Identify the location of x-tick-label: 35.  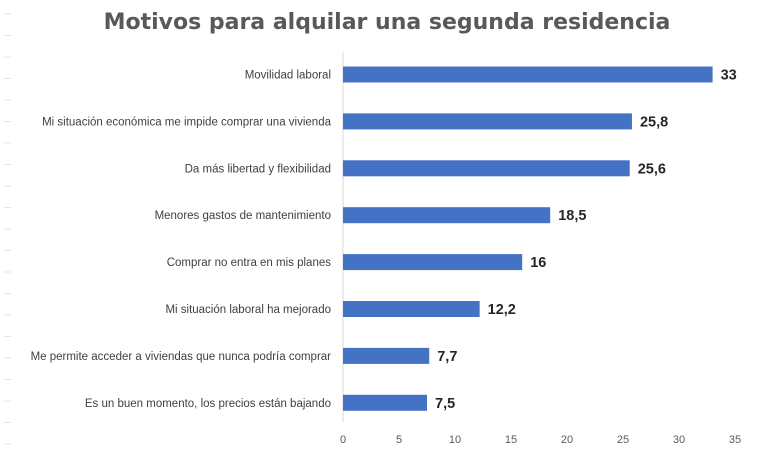
(735, 440).